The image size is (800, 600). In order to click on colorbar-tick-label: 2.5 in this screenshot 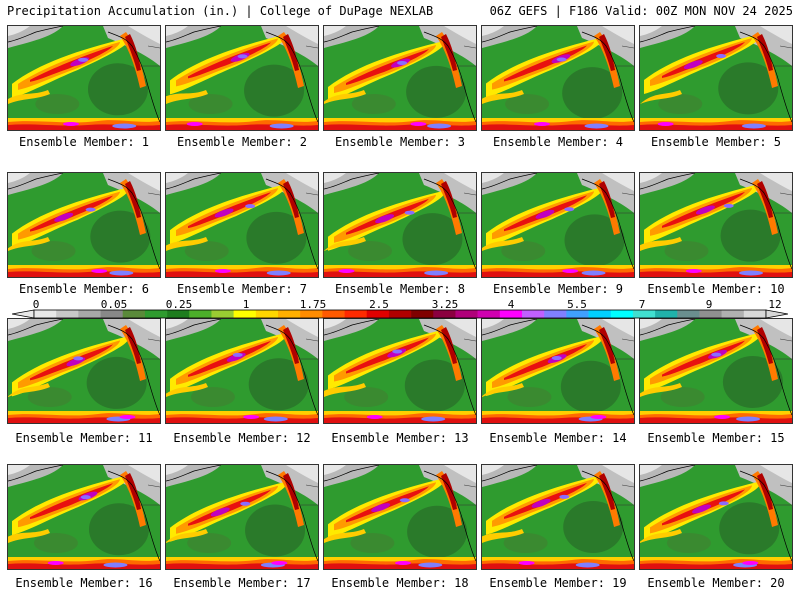, I will do `click(379, 304)`.